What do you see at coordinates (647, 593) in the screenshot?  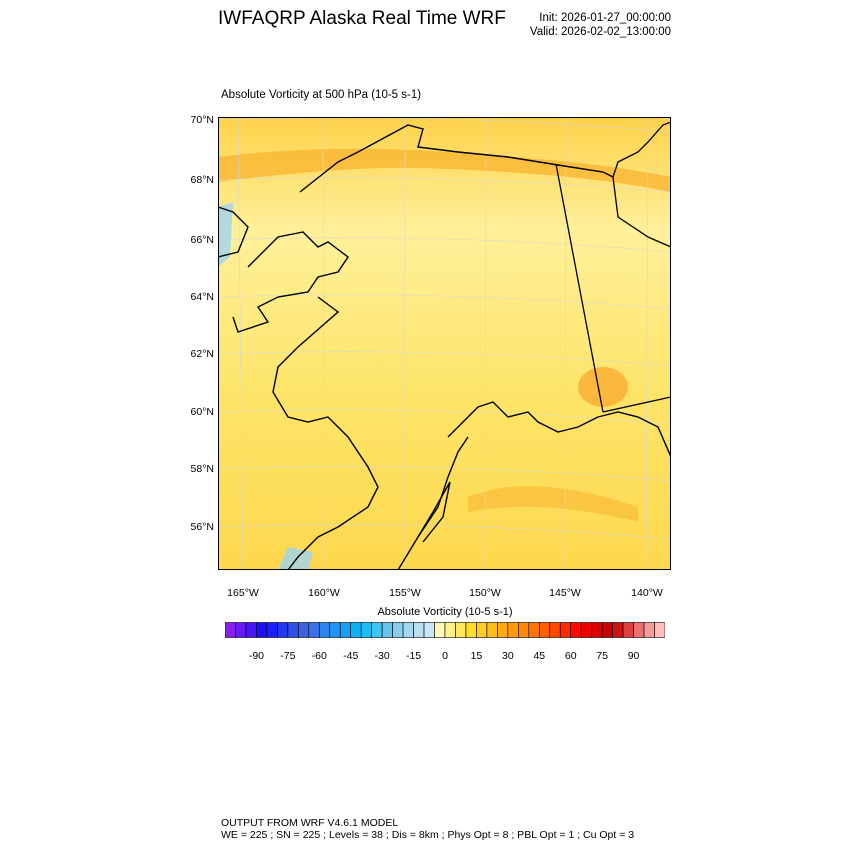 I see `lon-label: 140°W` at bounding box center [647, 593].